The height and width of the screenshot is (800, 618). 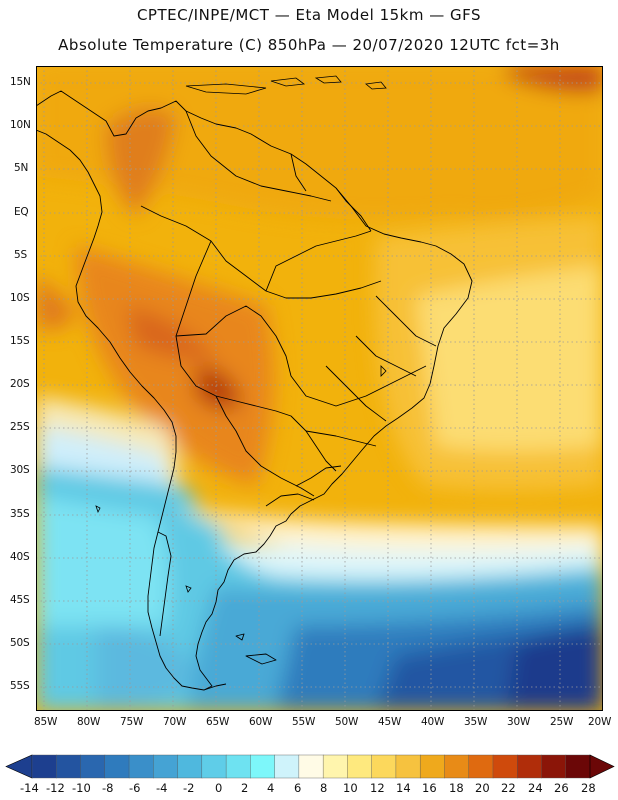 I want to click on colorbar-label-22: 22, so click(x=508, y=788).